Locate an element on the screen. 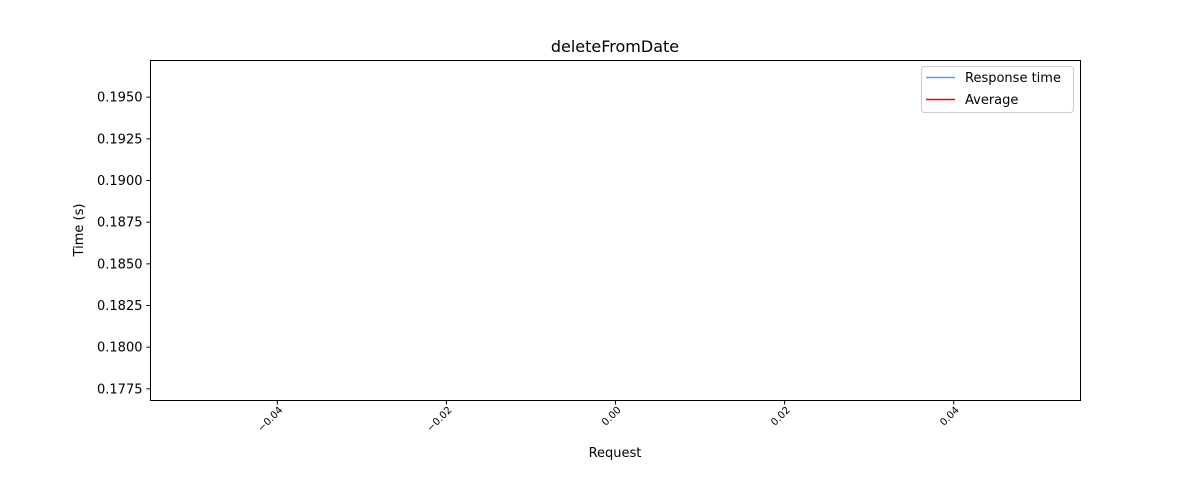  legend-box is located at coordinates (997, 89).